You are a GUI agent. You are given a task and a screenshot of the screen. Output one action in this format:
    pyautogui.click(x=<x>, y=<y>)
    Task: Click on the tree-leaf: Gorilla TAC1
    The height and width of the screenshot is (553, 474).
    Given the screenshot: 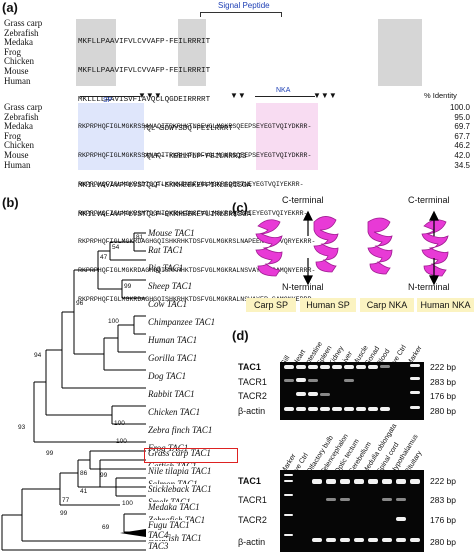 What is the action you would take?
    pyautogui.click(x=173, y=358)
    